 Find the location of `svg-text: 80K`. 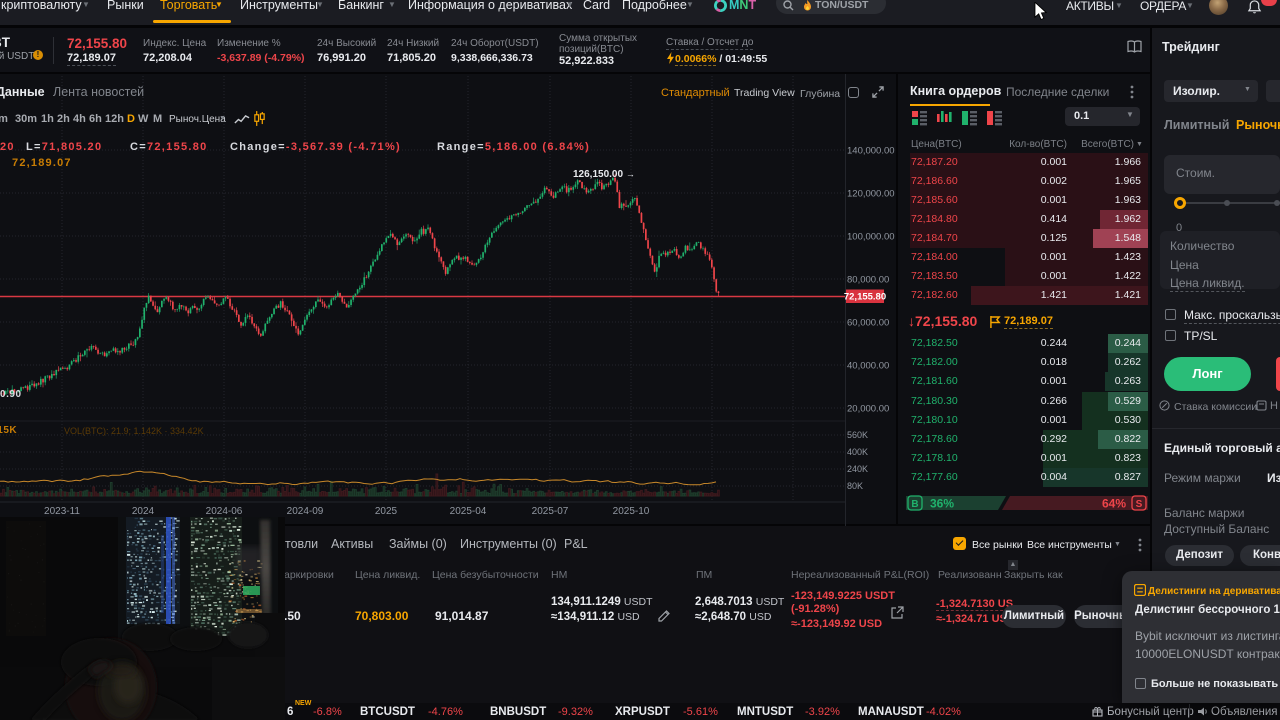

svg-text: 80K is located at coordinates (855, 486).